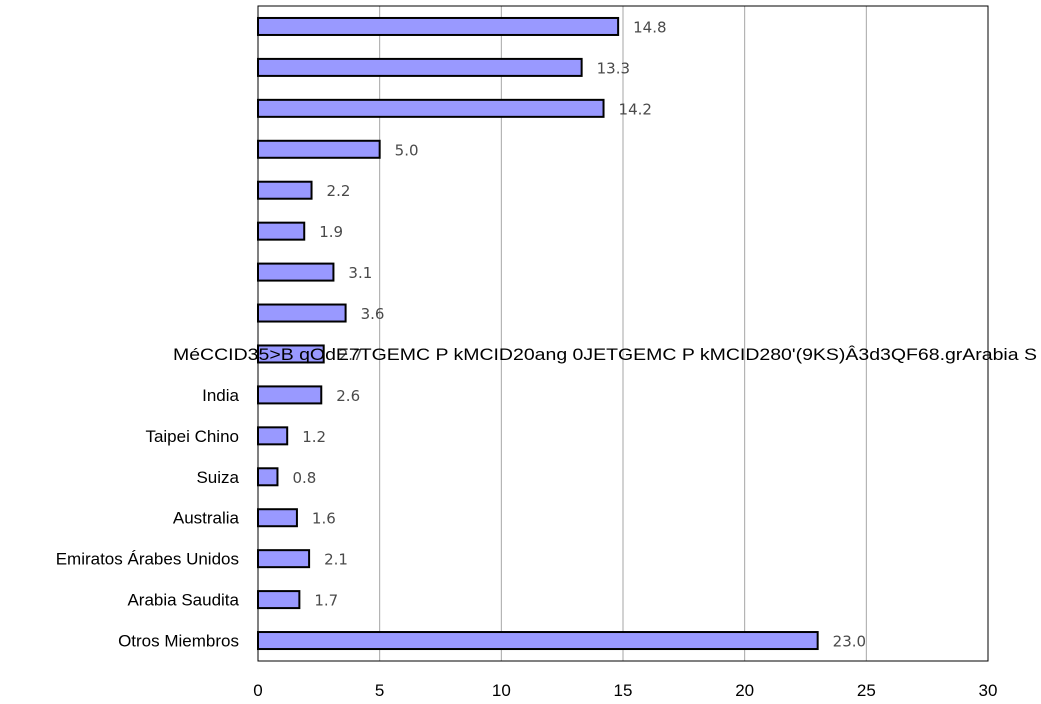  I want to click on category-label: India, so click(220, 395).